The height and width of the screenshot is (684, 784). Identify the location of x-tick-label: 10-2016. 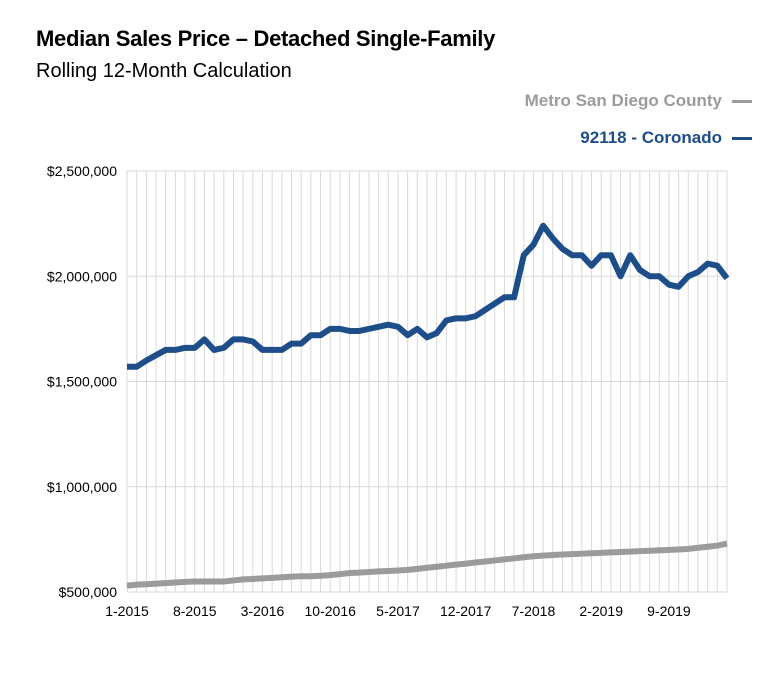
(331, 611).